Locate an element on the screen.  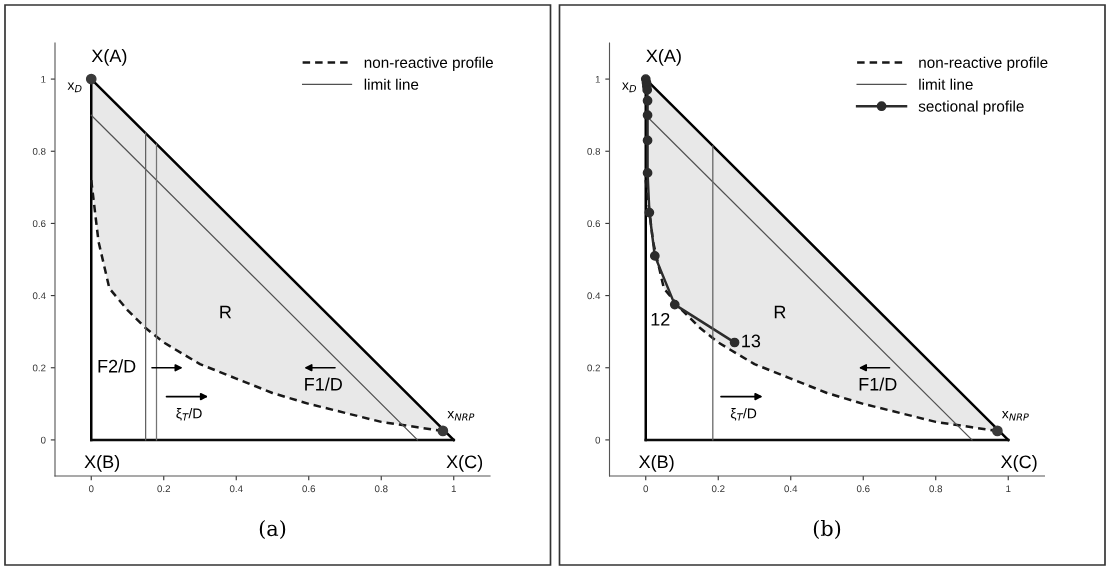
text: (a) is located at coordinates (272, 530).